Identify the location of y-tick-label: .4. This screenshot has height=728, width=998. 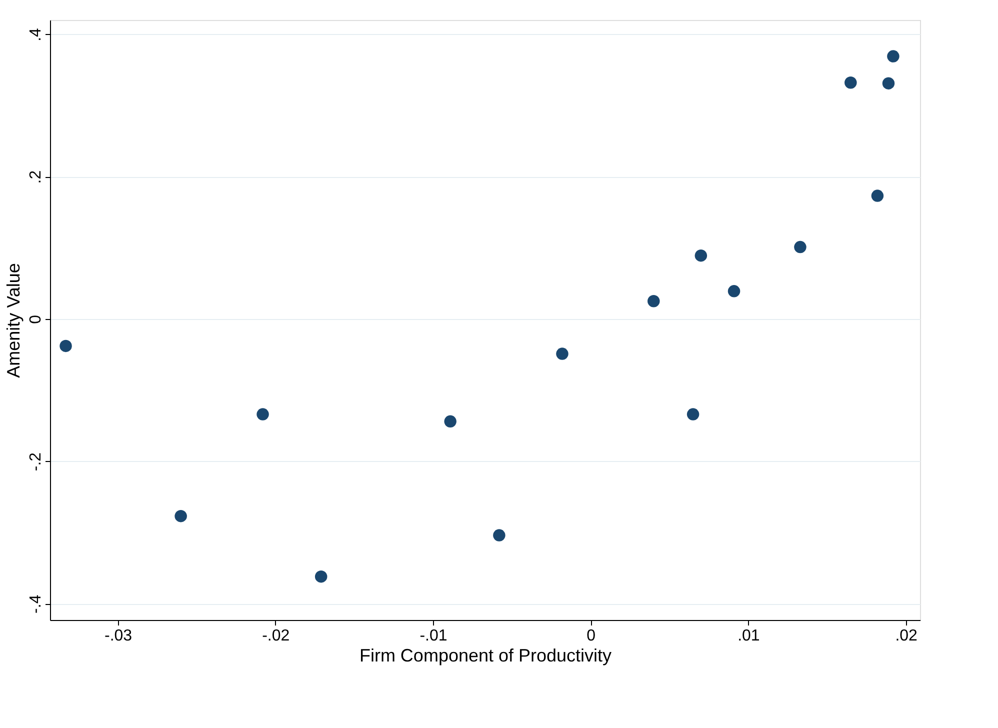
(36, 35).